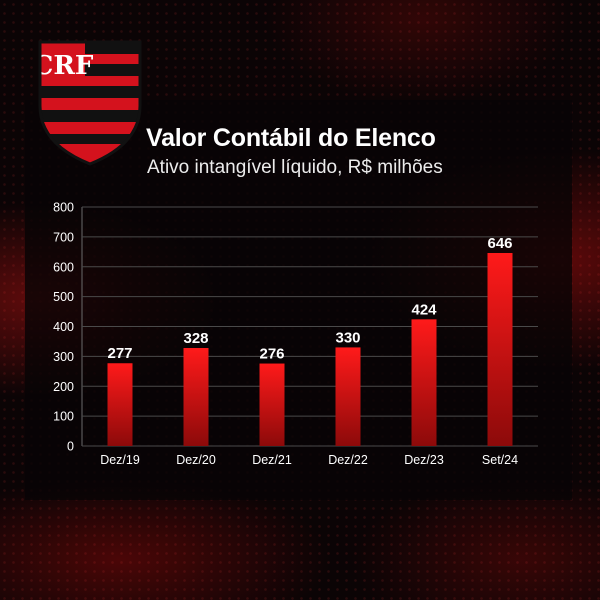 The height and width of the screenshot is (600, 600). I want to click on y-tick-label: 200, so click(63, 387).